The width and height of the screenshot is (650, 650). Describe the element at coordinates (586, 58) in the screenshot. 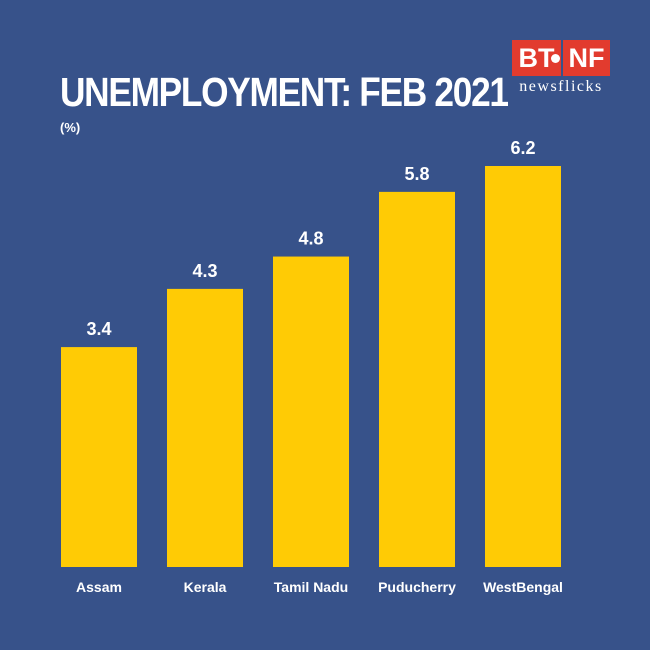

I see `logo-mark-nf: NF` at that location.